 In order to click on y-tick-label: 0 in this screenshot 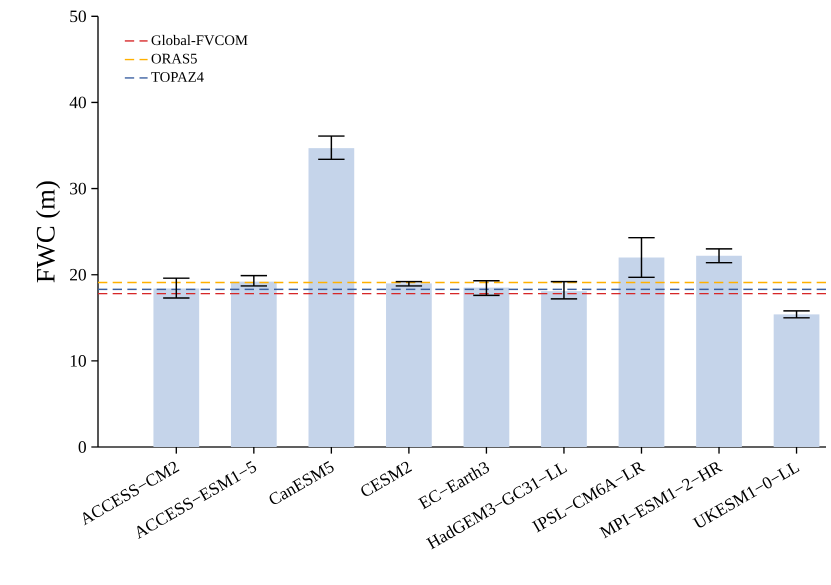, I will do `click(82, 447)`.